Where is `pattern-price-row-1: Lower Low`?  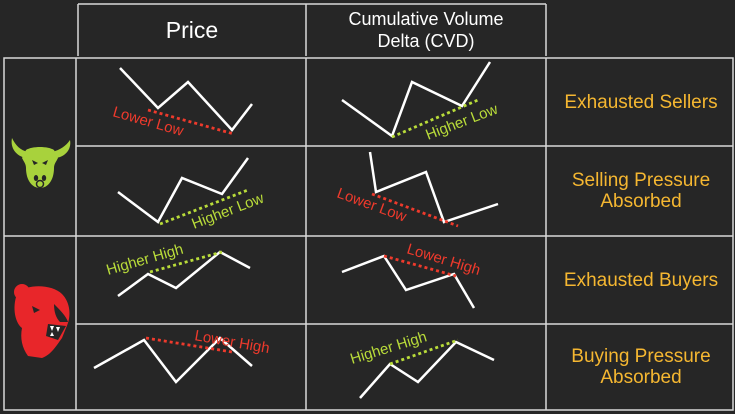 pattern-price-row-1: Lower Low is located at coordinates (182, 103).